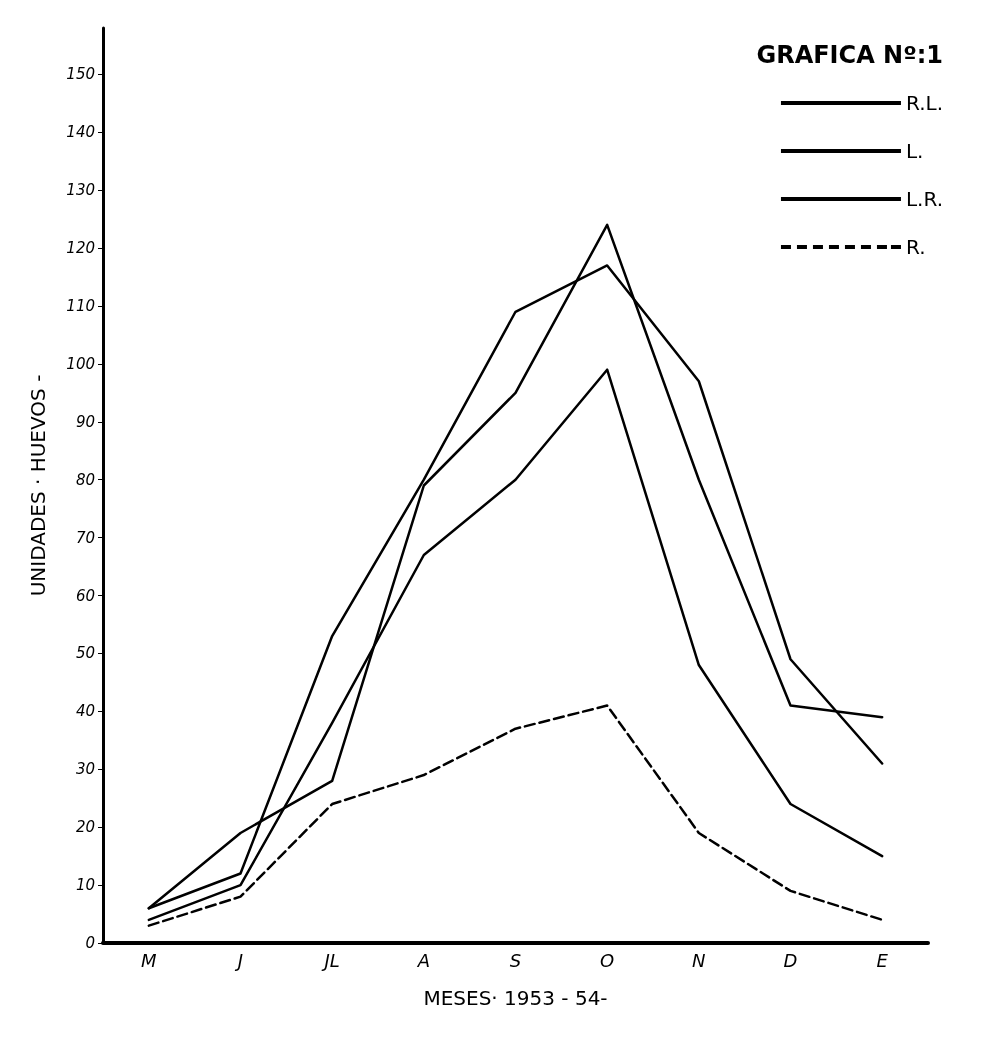  I want to click on y-tick-label: 50, so click(85, 653).